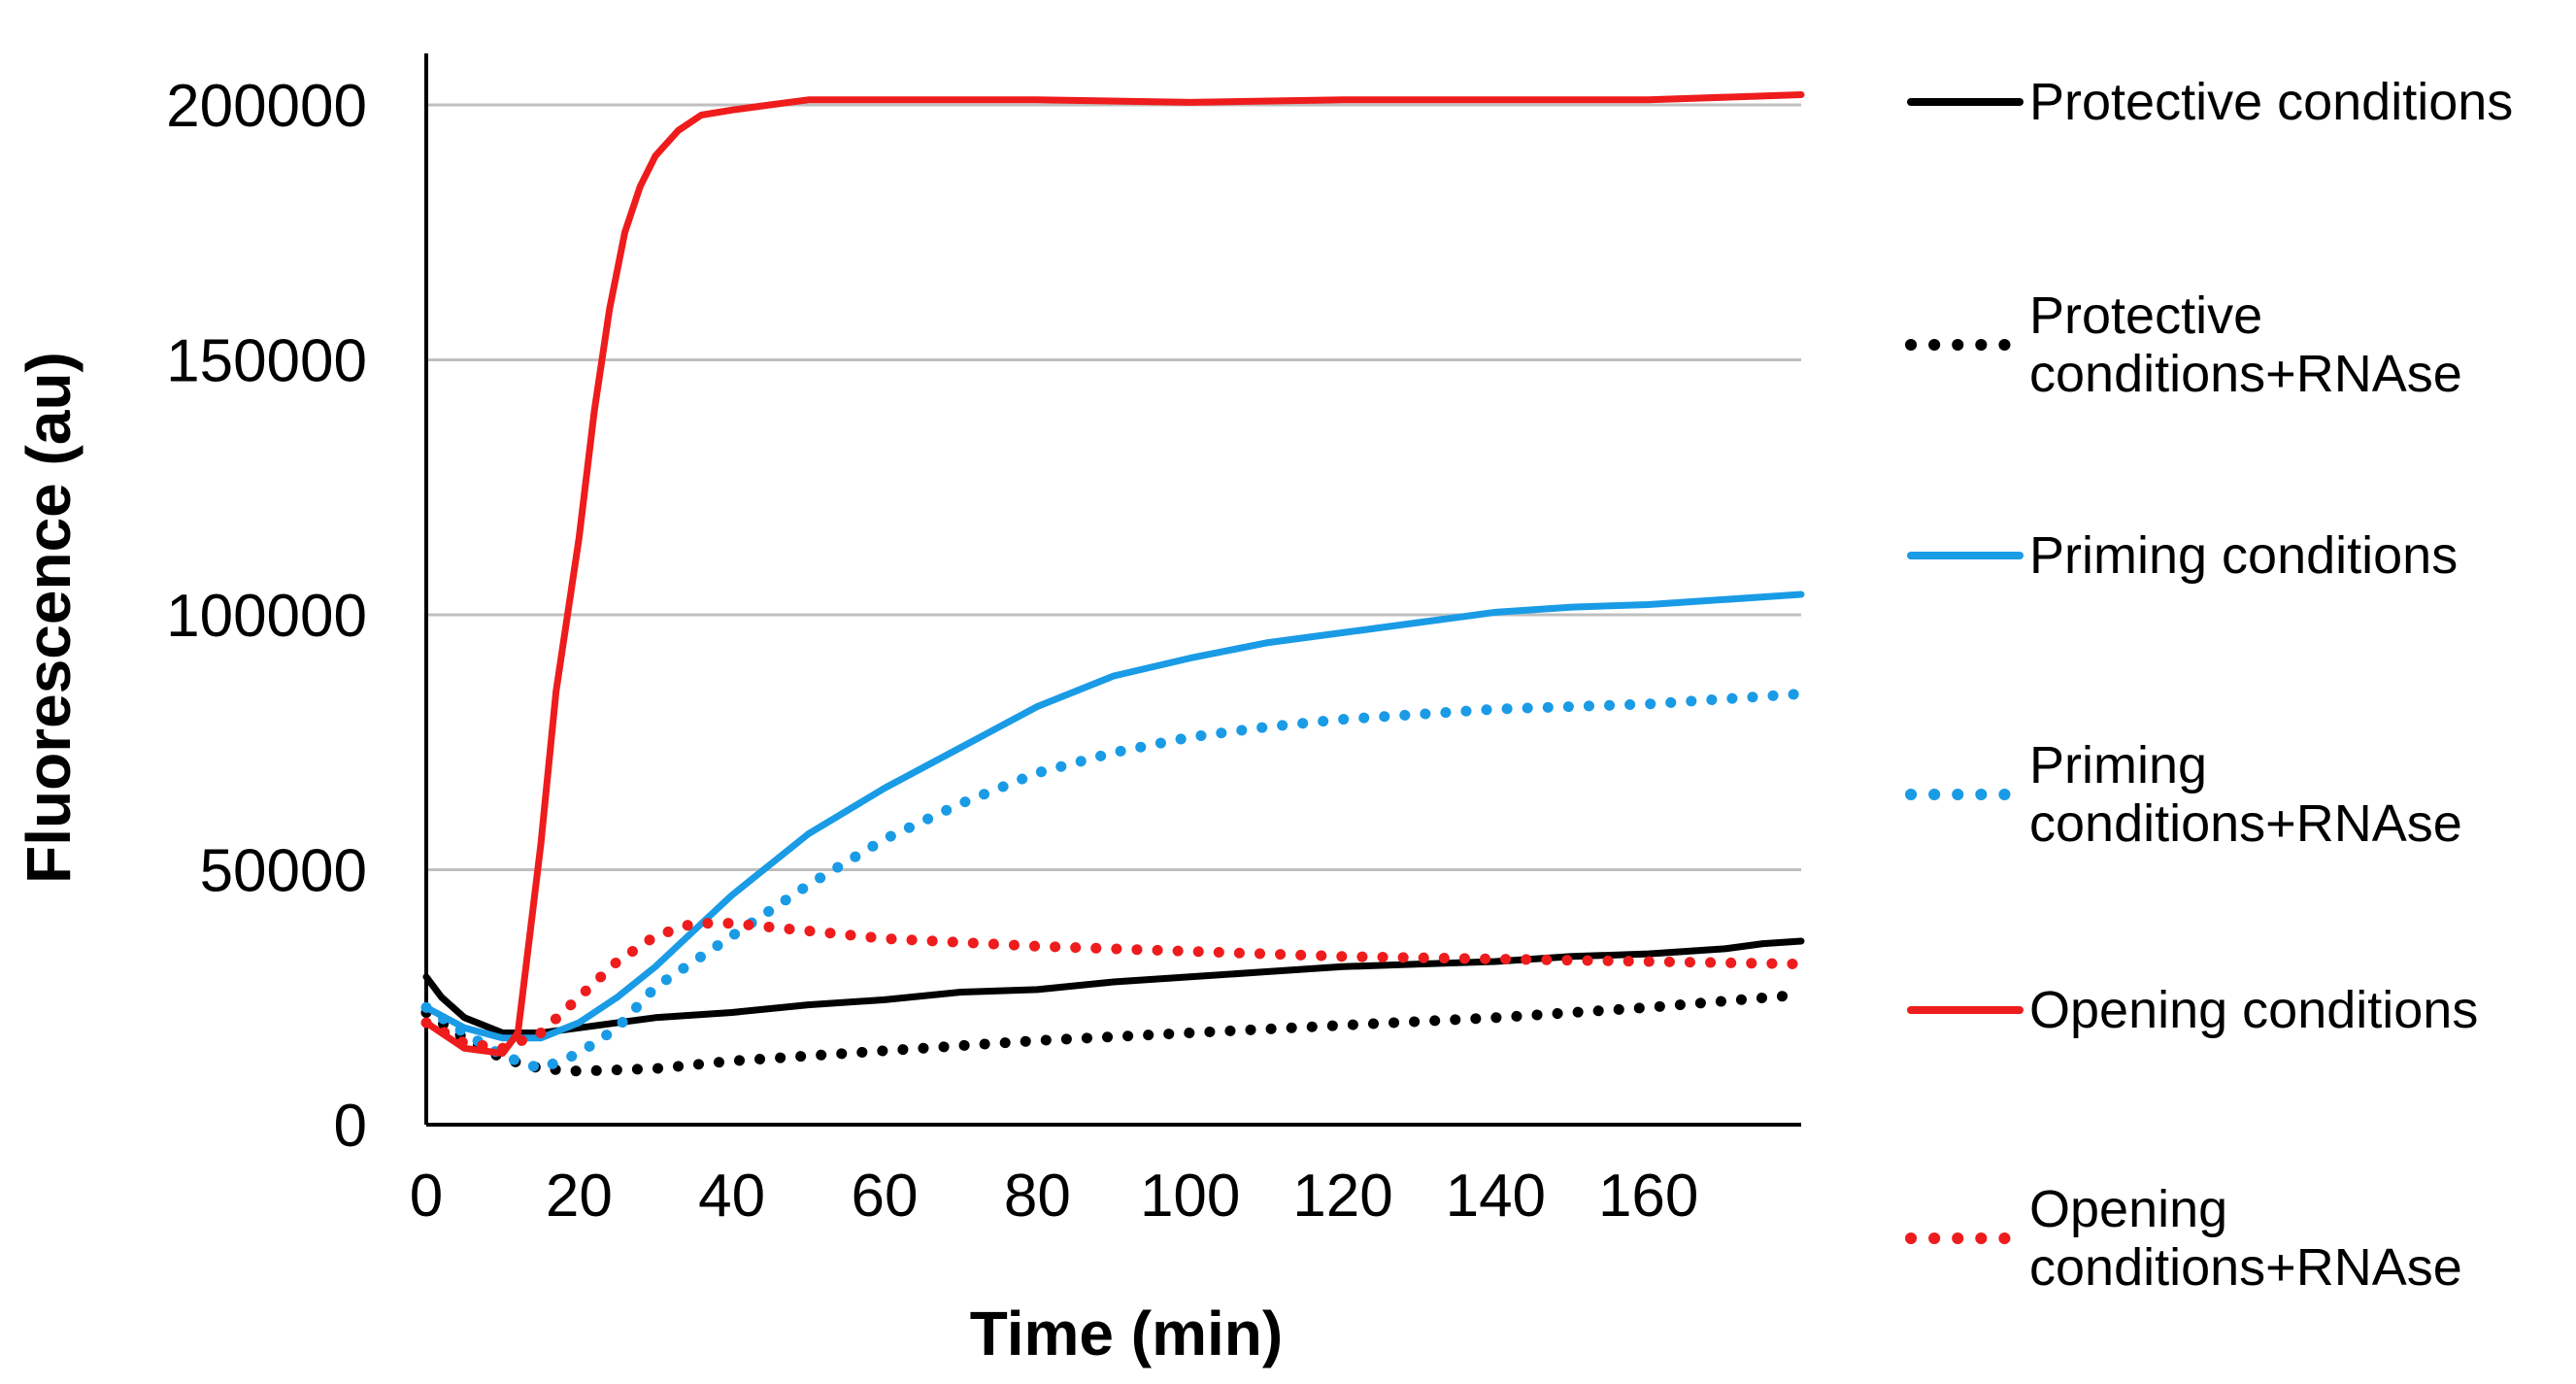 The width and height of the screenshot is (2576, 1384). I want to click on series-line, so click(1114, 986).